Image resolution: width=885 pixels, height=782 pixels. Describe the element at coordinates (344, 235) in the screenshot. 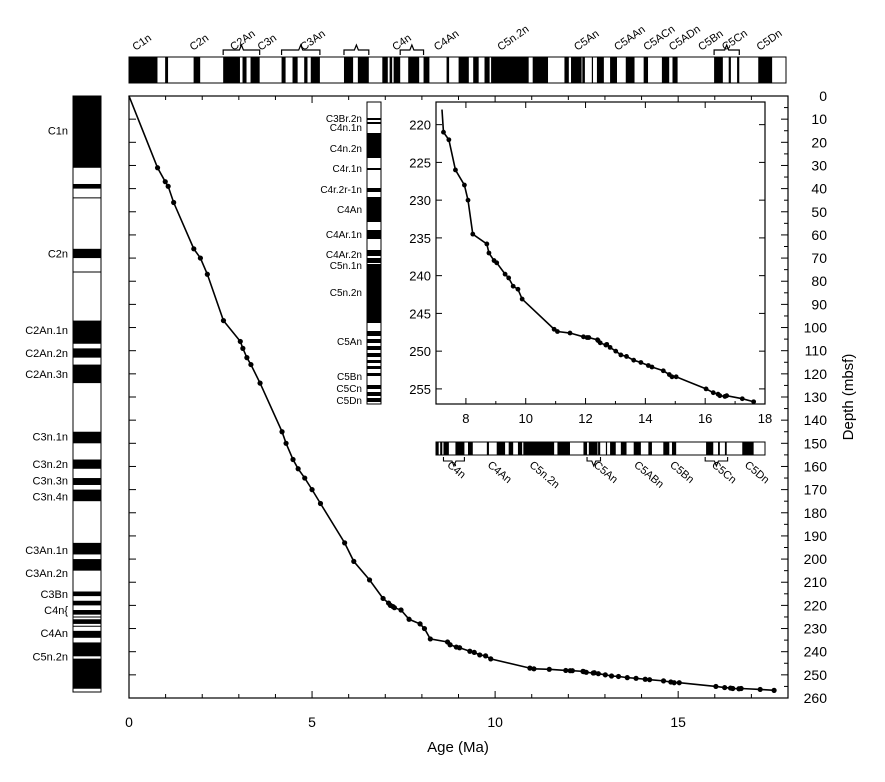

I see `inset-chron-label: C4Ar.1n` at that location.